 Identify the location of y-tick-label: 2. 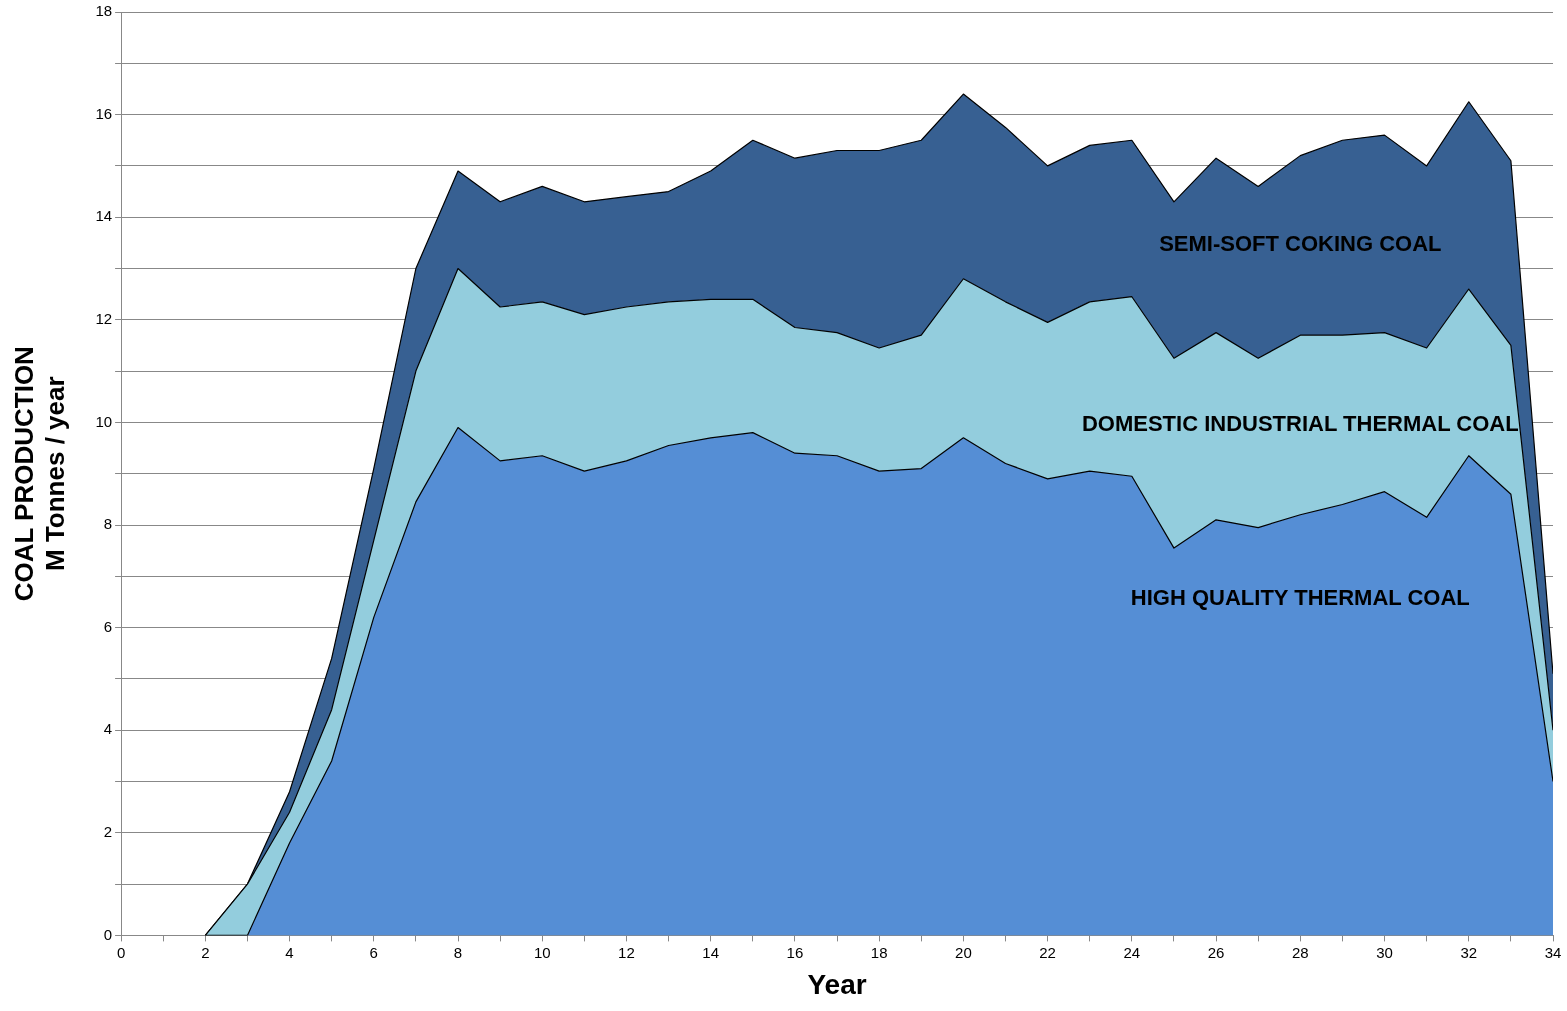
(108, 831).